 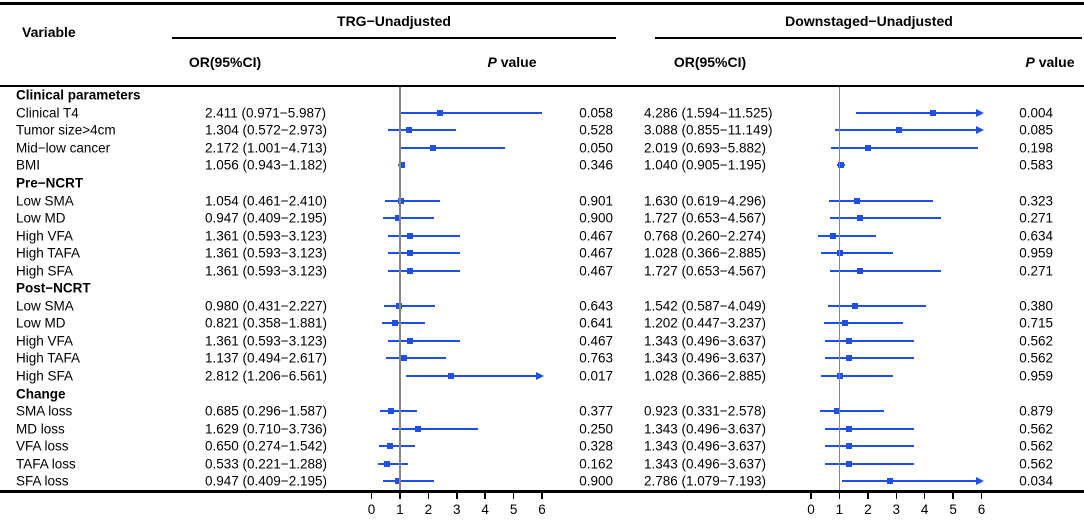 What do you see at coordinates (266, 165) in the screenshot?
I see `or-ci-value: 1.056 (0.943−1.182)` at bounding box center [266, 165].